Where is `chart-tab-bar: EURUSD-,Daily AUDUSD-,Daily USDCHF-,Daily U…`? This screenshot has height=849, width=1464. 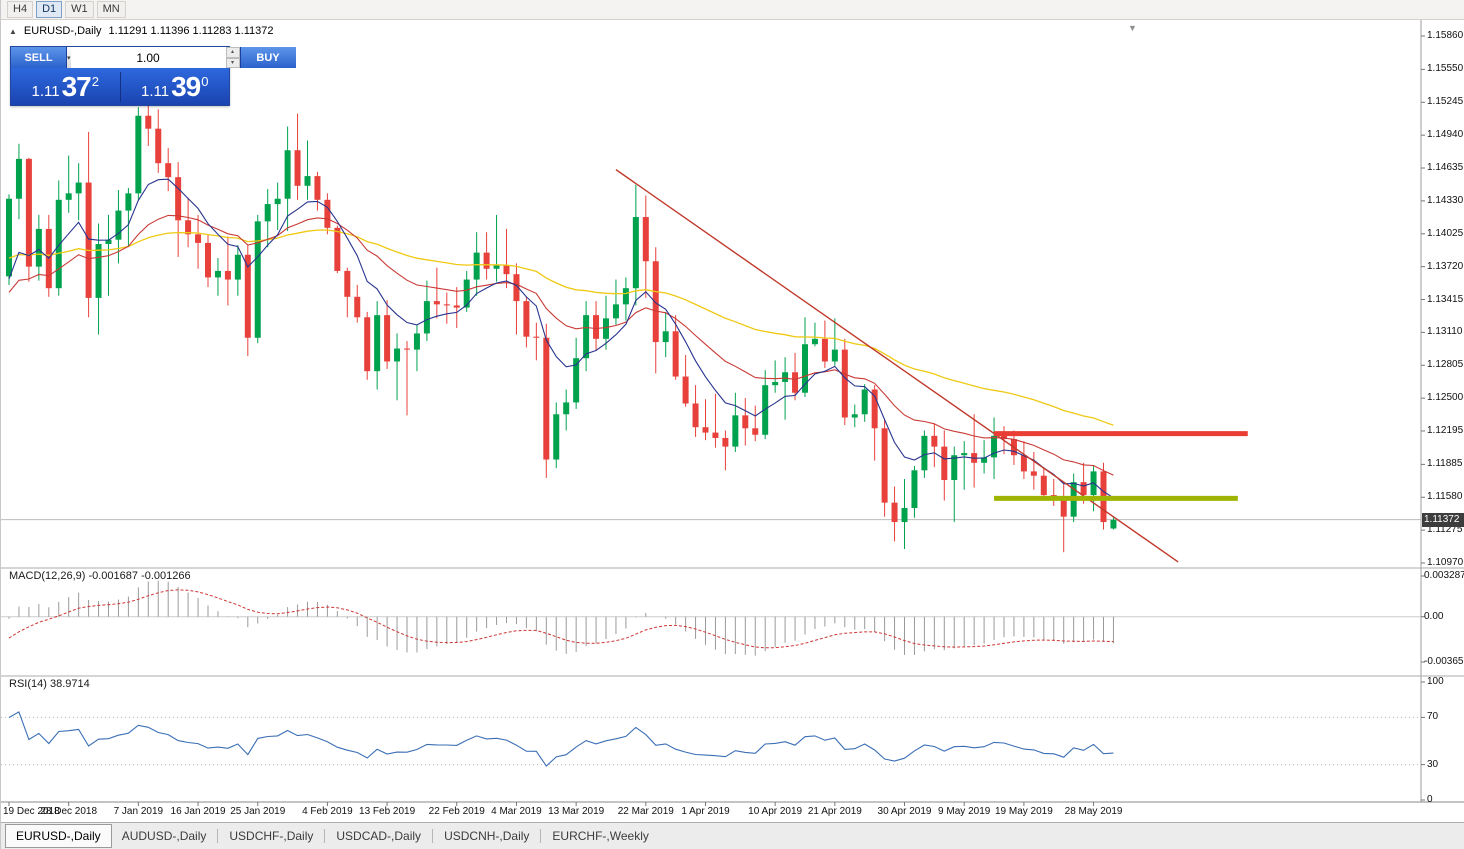
chart-tab-bar: EURUSD-,Daily AUDUSD-,Daily USDCHF-,Daily U… is located at coordinates (732, 835).